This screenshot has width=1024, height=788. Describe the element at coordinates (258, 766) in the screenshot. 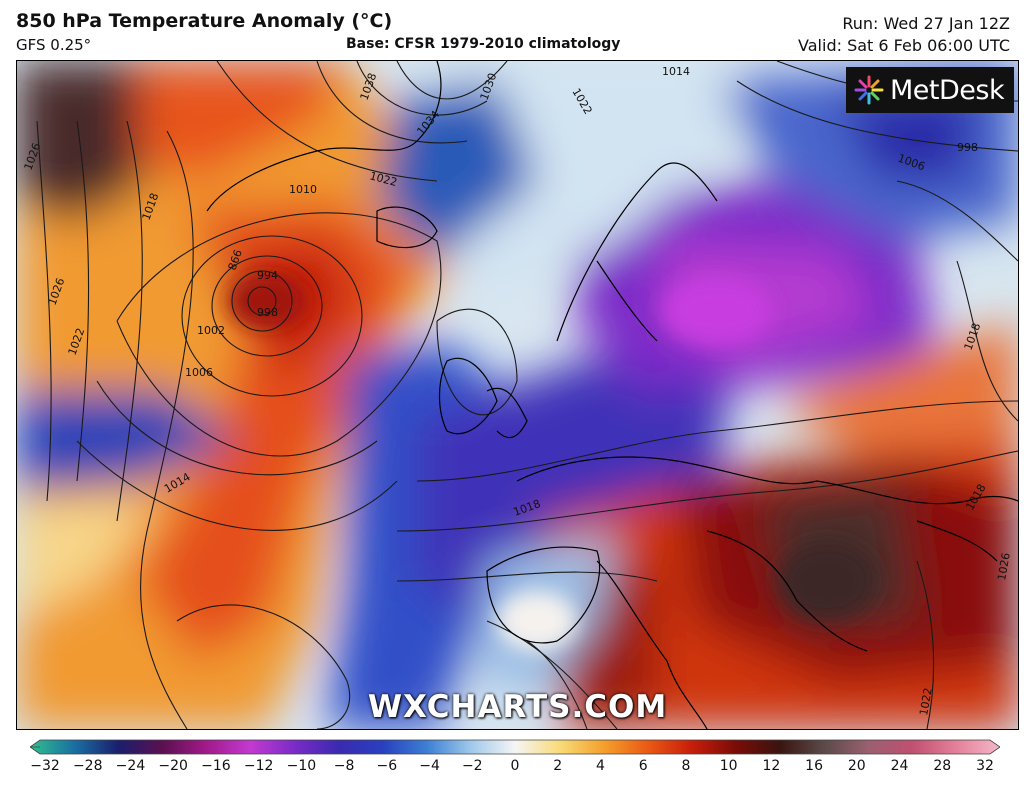

I see `legend-tick-label: −12` at that location.